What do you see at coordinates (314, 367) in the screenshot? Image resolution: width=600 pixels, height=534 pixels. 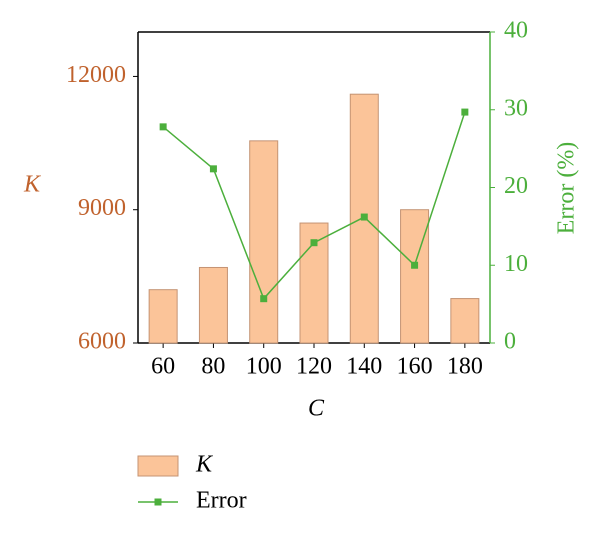 I see `x-tick-label: 120` at bounding box center [314, 367].